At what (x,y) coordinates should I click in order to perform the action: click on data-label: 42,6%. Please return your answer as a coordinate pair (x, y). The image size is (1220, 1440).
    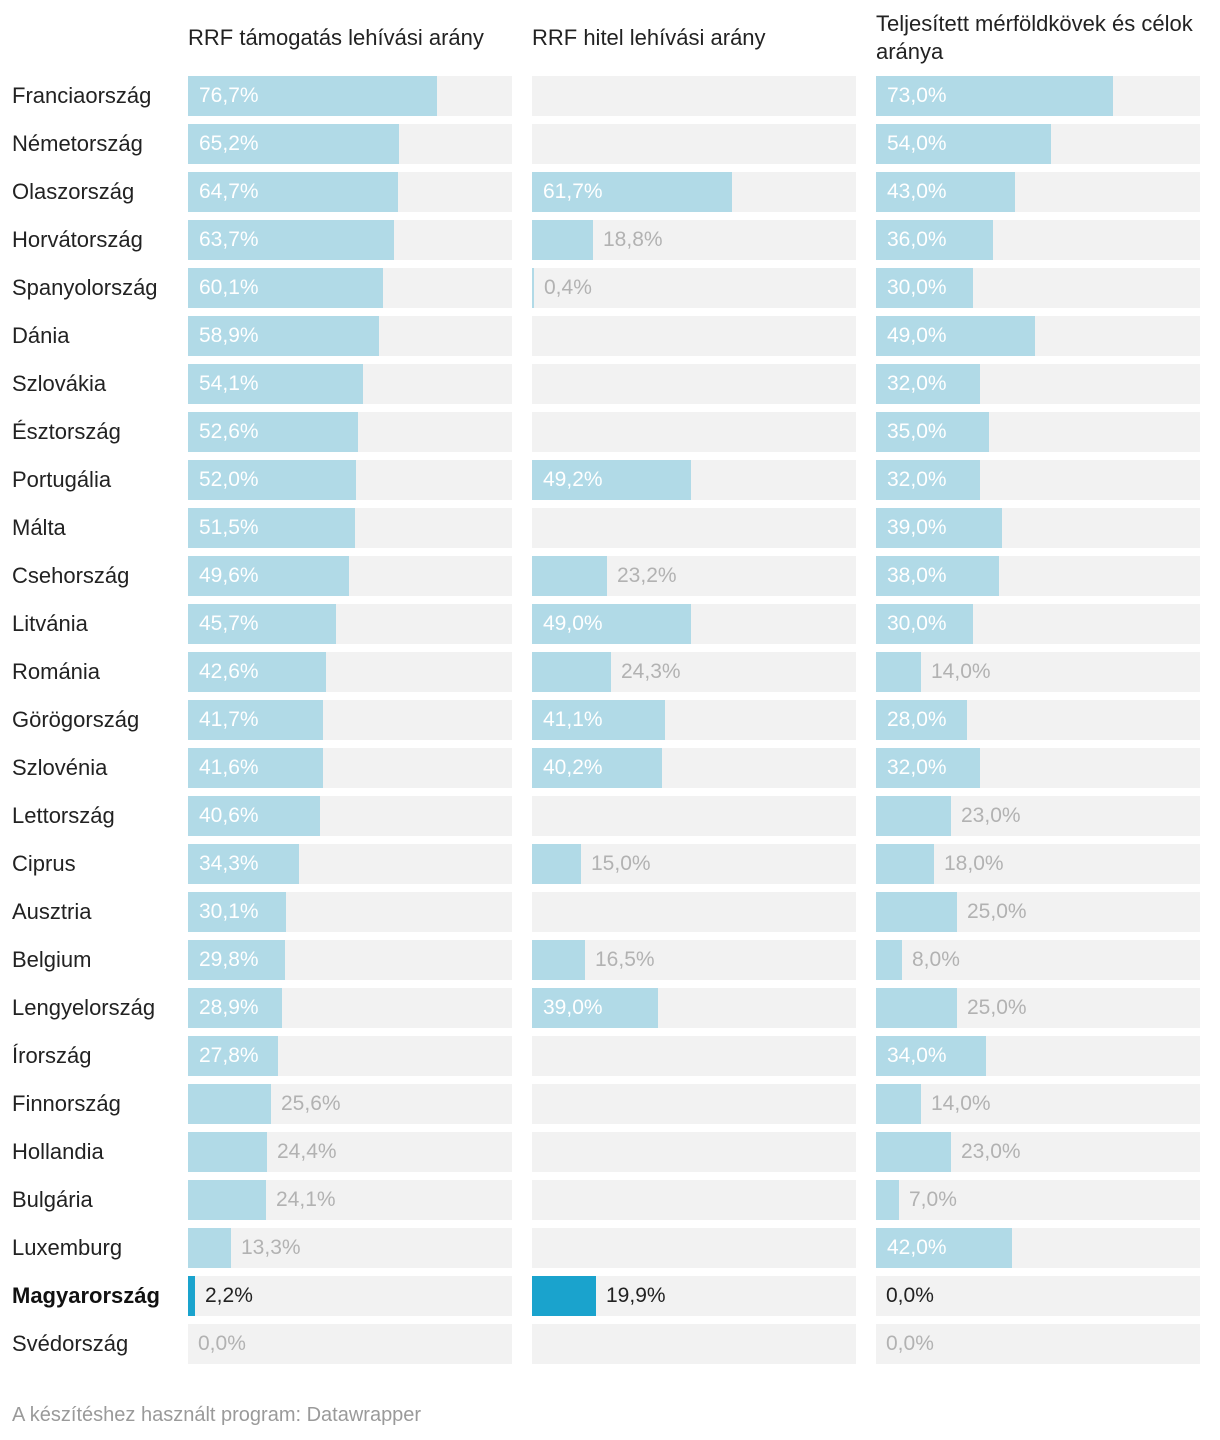
    Looking at the image, I should click on (229, 671).